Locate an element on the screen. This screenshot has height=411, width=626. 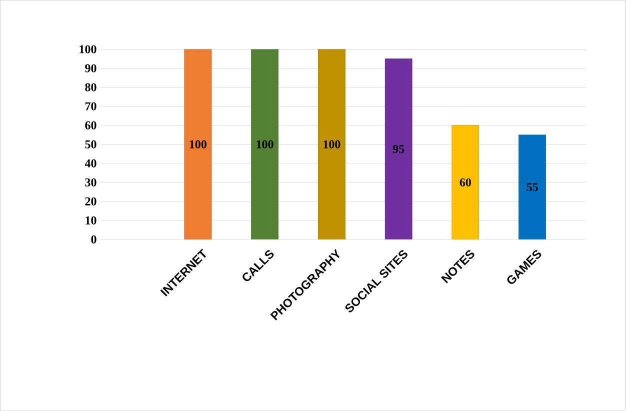
data-label: 95 is located at coordinates (398, 149).